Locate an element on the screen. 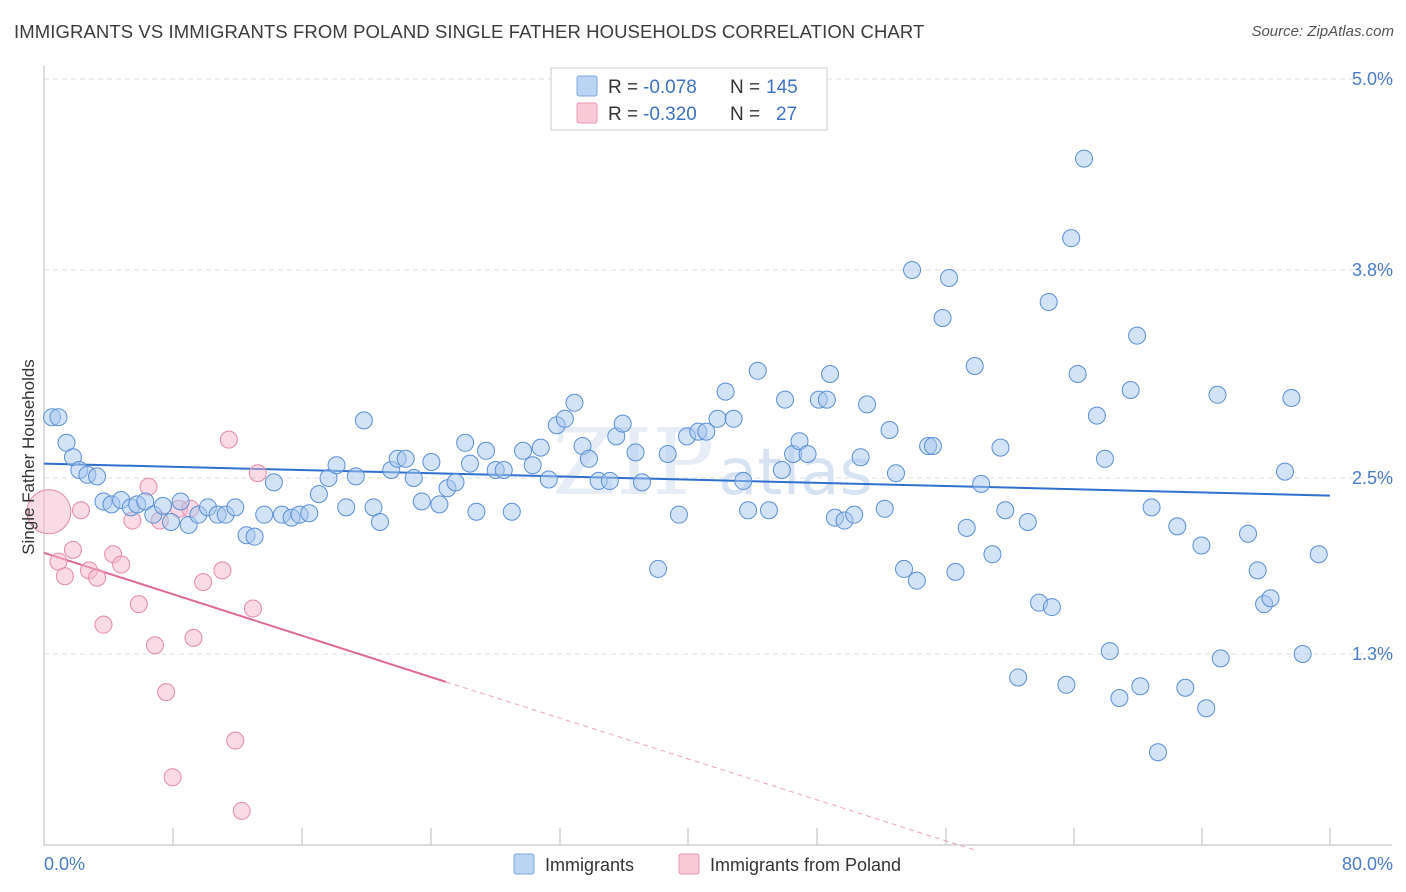 This screenshot has height=892, width=1406. y-tick-labels: 1.3% 2.5% 3.8% 5.0% is located at coordinates (1372, 366).